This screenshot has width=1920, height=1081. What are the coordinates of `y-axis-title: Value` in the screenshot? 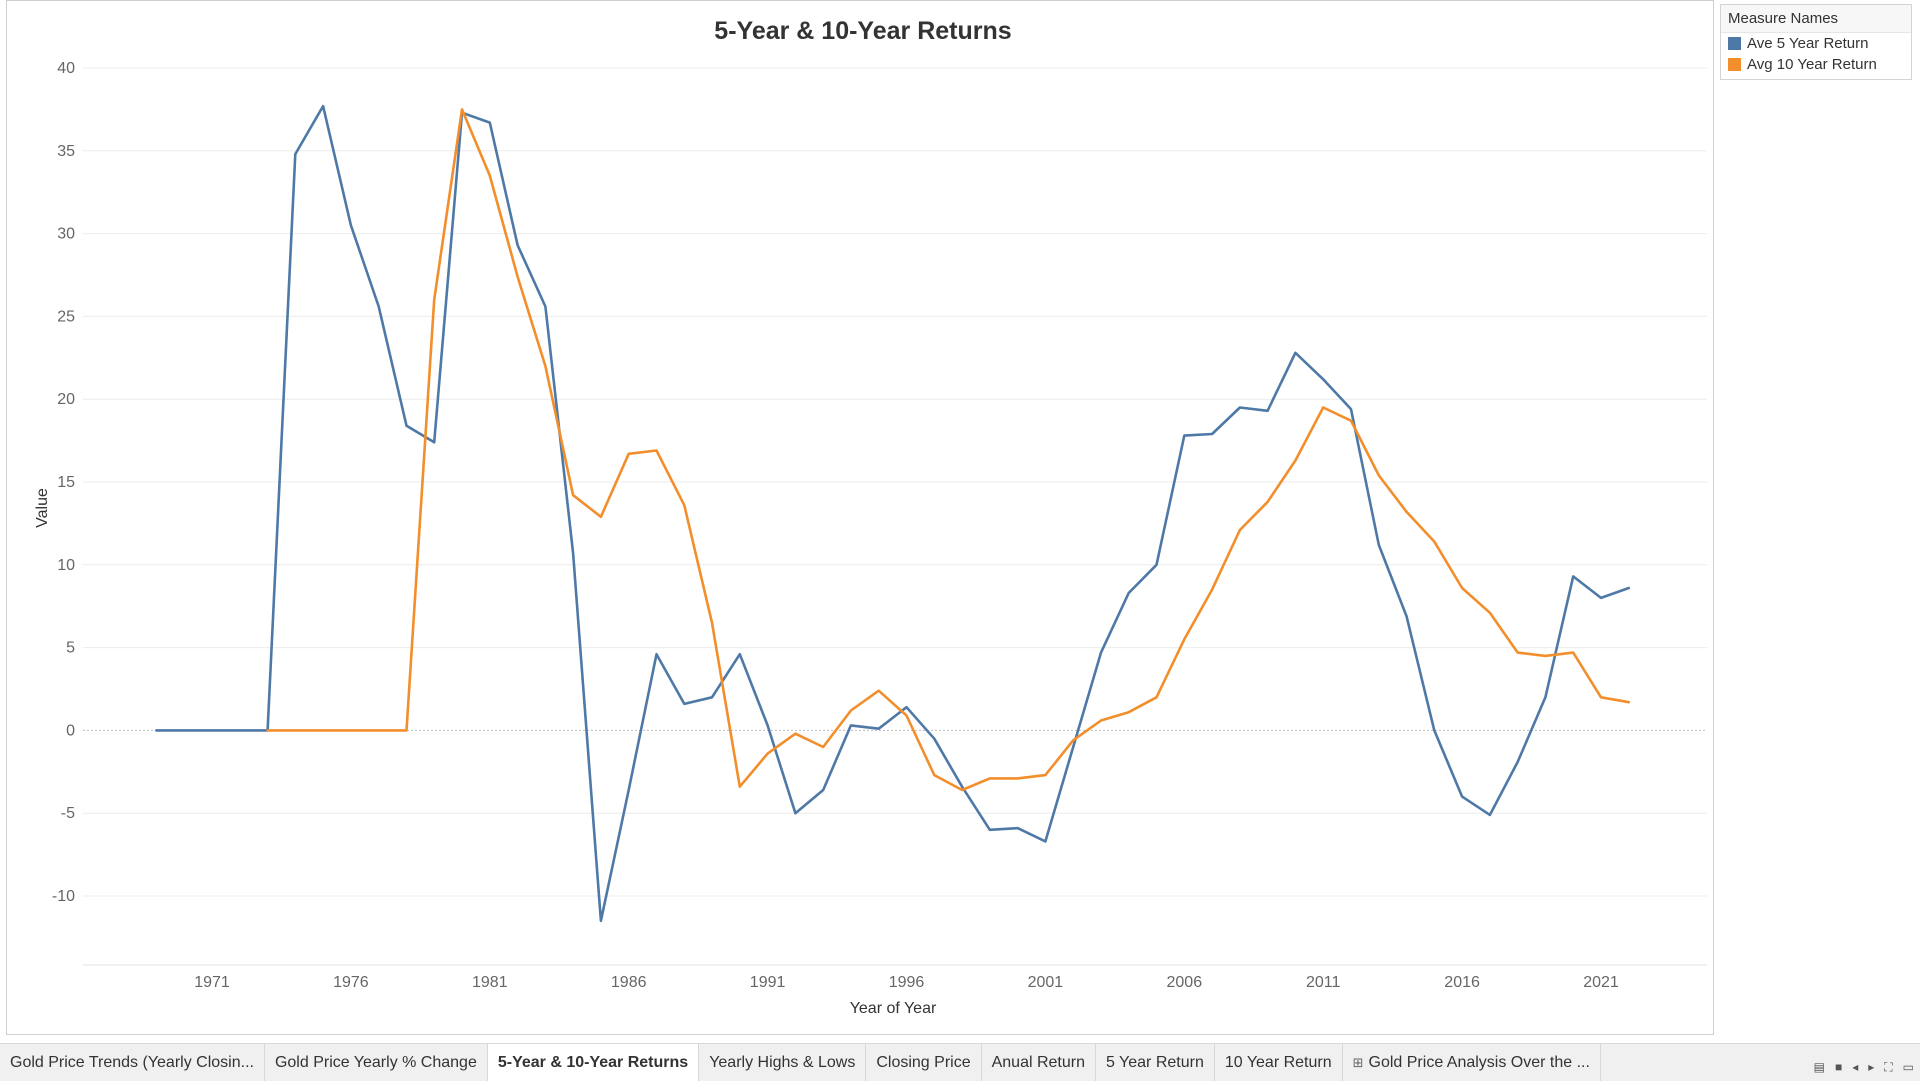 It's located at (42, 508).